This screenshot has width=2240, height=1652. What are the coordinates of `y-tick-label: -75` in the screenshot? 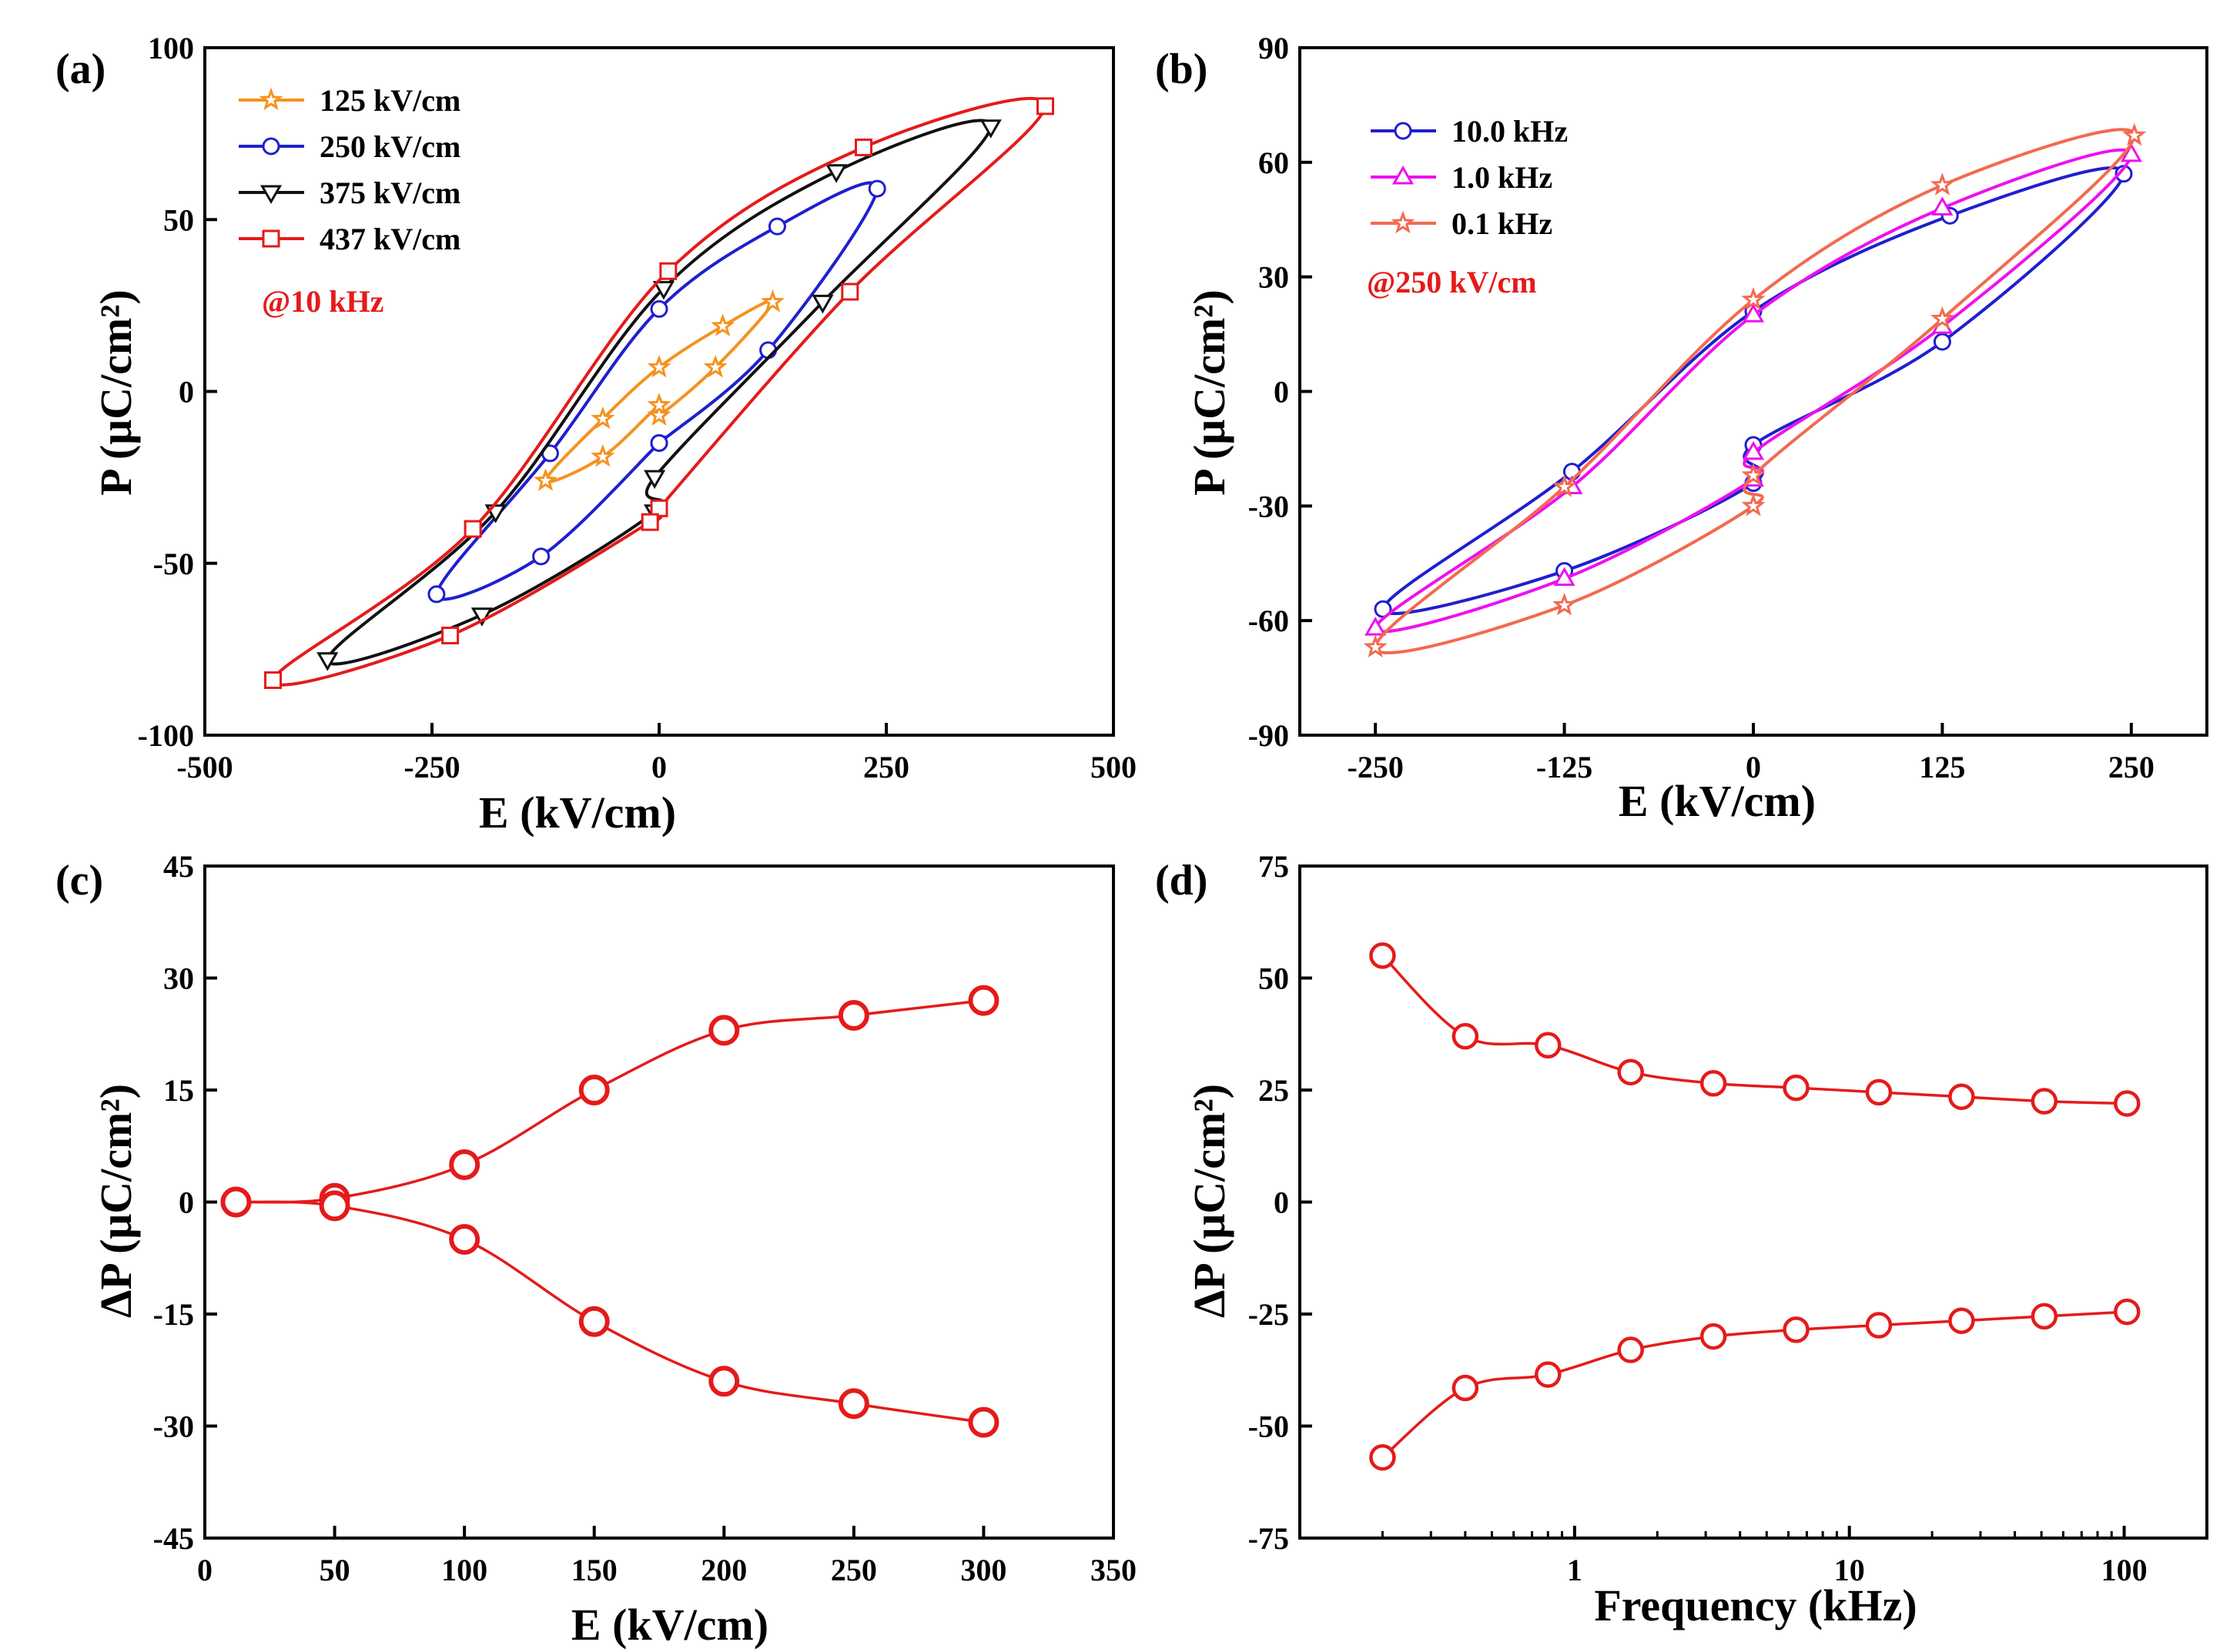 It's located at (1268, 1538).